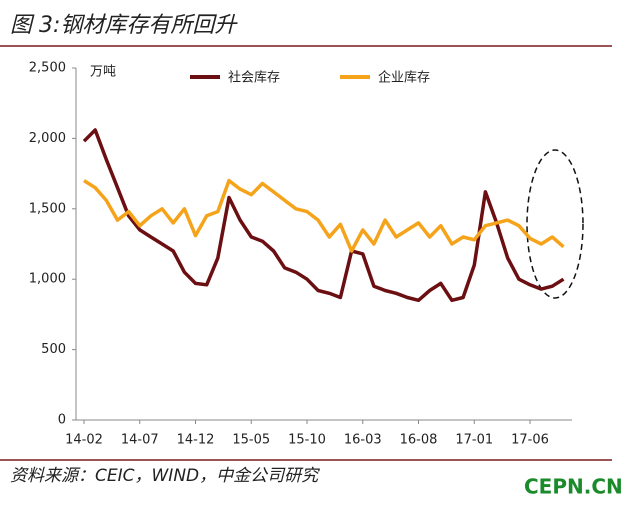 This screenshot has height=513, width=640. I want to click on y-tick-label: 500, so click(53, 349).